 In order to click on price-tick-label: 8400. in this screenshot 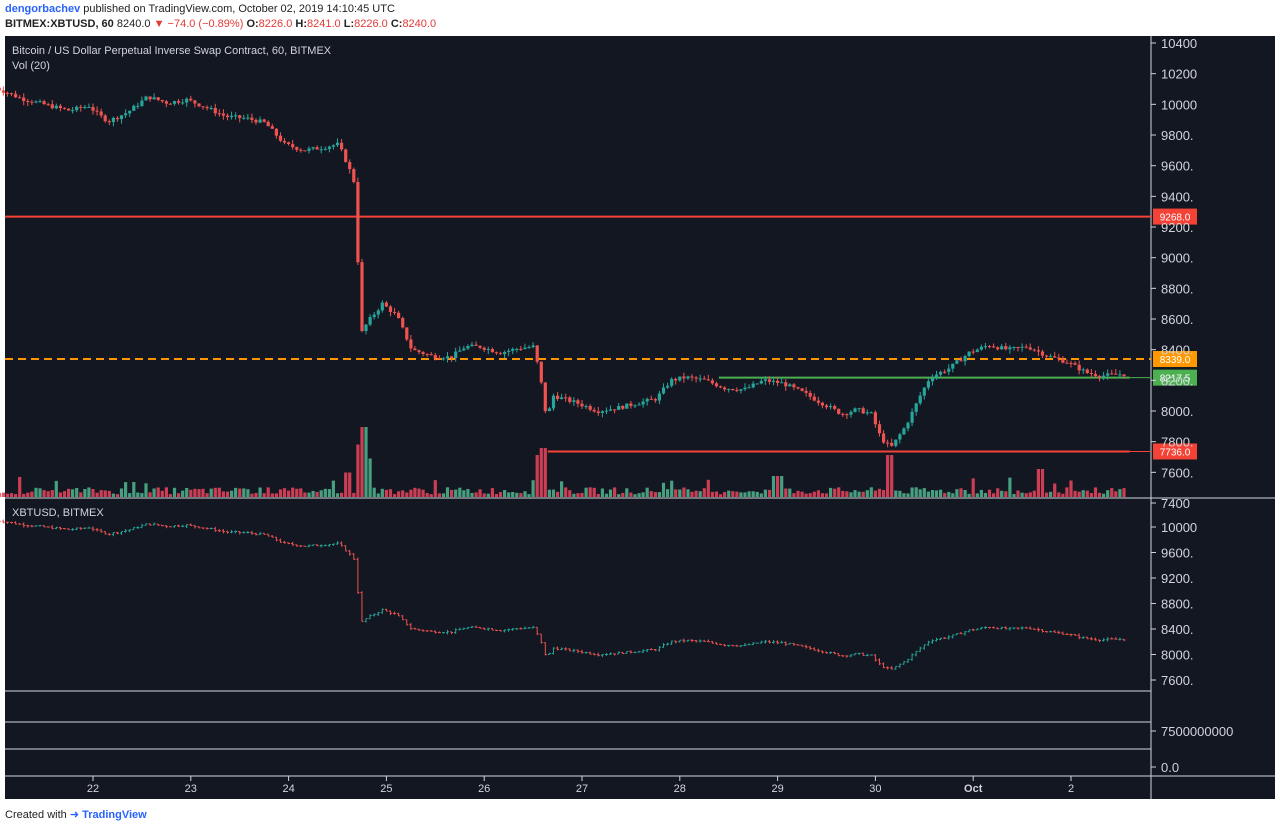, I will do `click(1177, 350)`.